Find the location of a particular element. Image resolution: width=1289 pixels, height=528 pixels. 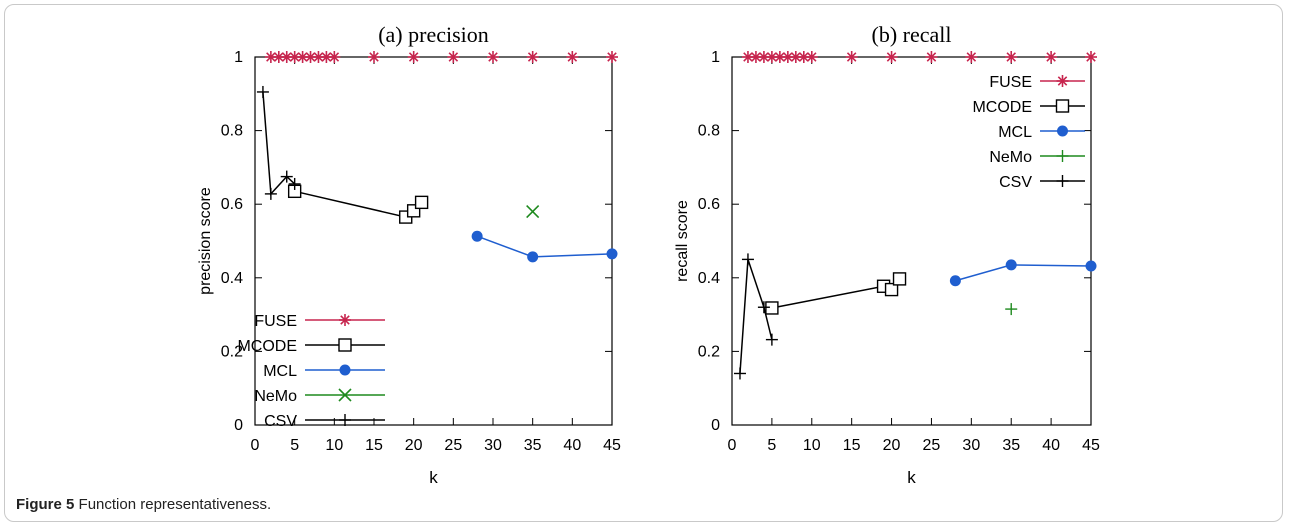

legend: FUSE MCODE MCL NeMo CSV is located at coordinates (311, 371).